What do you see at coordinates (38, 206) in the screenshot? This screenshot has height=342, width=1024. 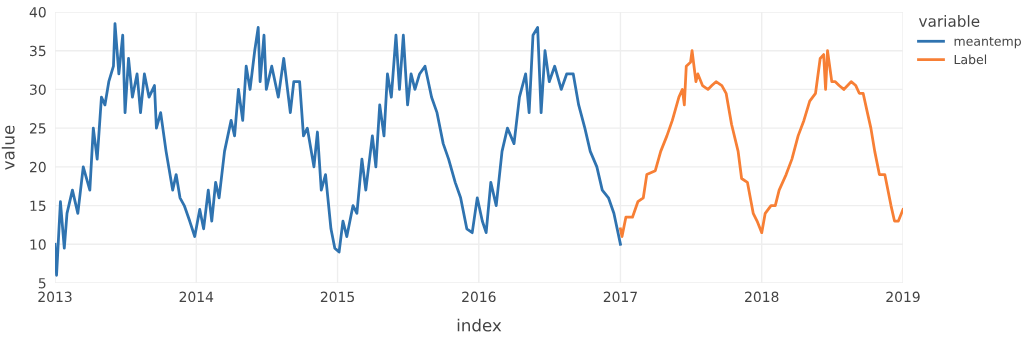 I see `y-tick-label: 15` at bounding box center [38, 206].